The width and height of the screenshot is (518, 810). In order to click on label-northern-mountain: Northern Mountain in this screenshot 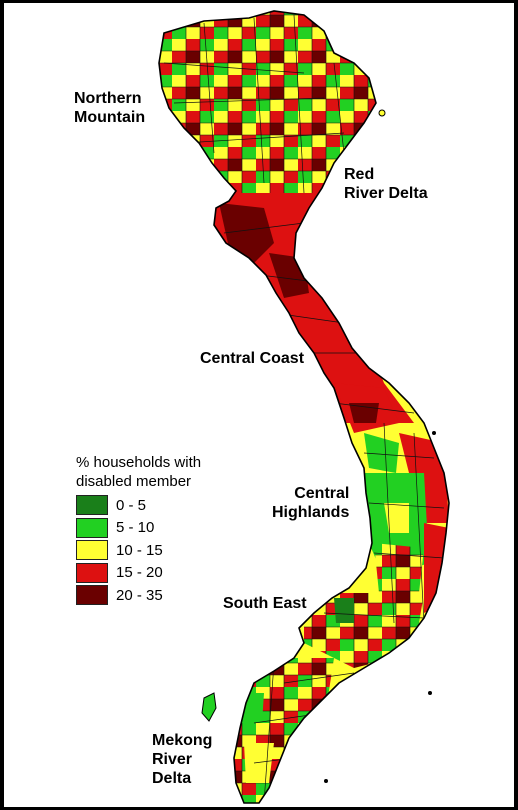, I will do `click(110, 108)`.